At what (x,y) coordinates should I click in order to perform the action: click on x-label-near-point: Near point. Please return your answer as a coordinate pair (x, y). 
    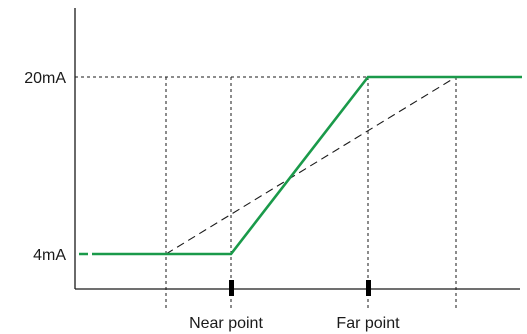
    Looking at the image, I should click on (226, 323).